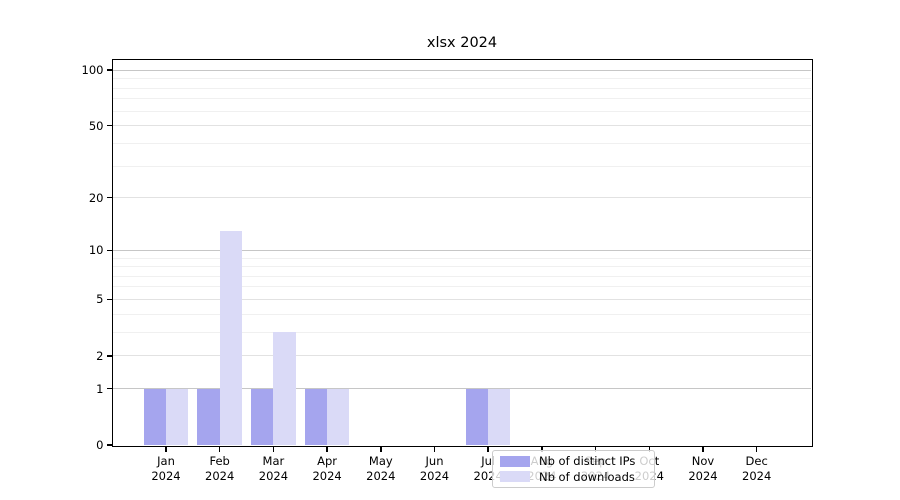 The width and height of the screenshot is (900, 500). Describe the element at coordinates (434, 449) in the screenshot. I see `x-tick-mark-jun-2024` at that location.